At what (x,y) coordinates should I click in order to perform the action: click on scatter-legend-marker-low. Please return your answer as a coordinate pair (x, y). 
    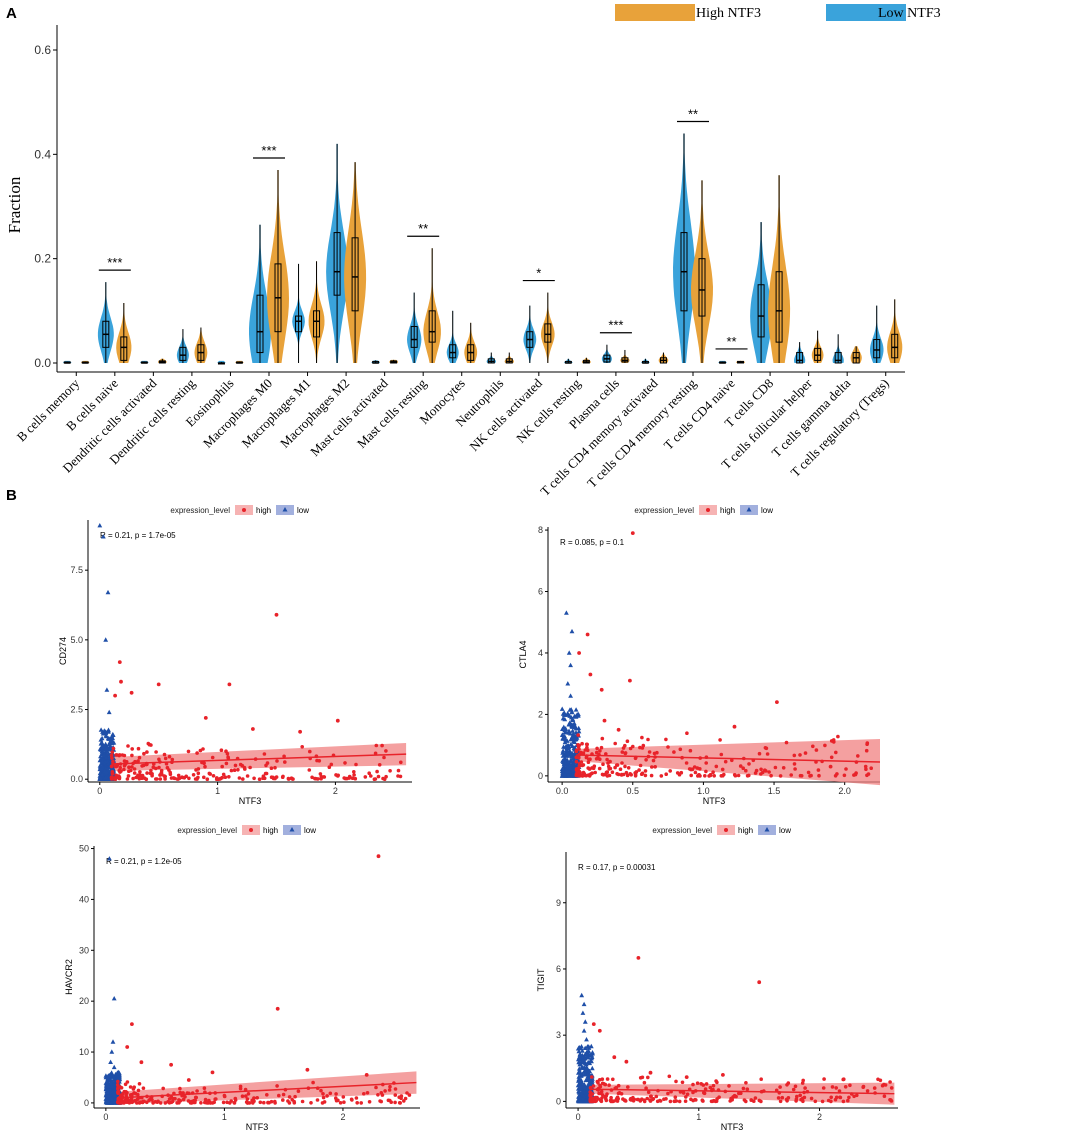
    Looking at the image, I should click on (285, 509).